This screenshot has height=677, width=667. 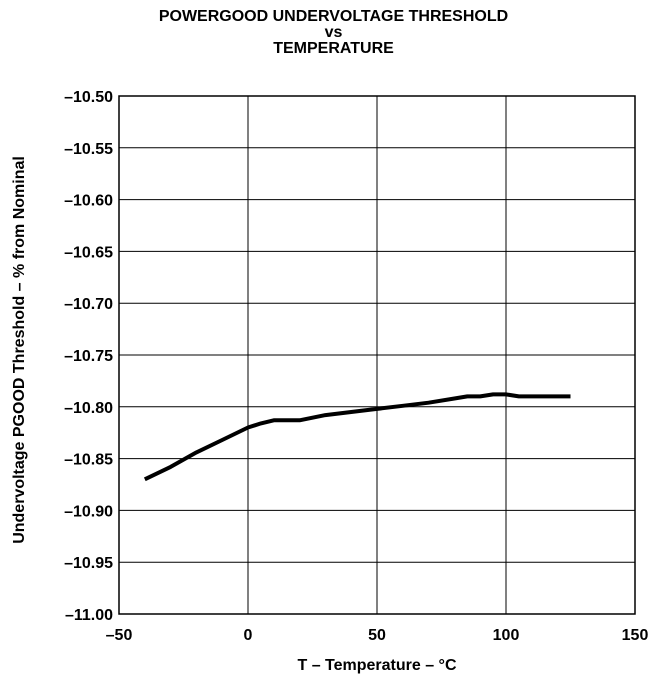 What do you see at coordinates (376, 665) in the screenshot?
I see `x-axis-label: T – Temperature – °C` at bounding box center [376, 665].